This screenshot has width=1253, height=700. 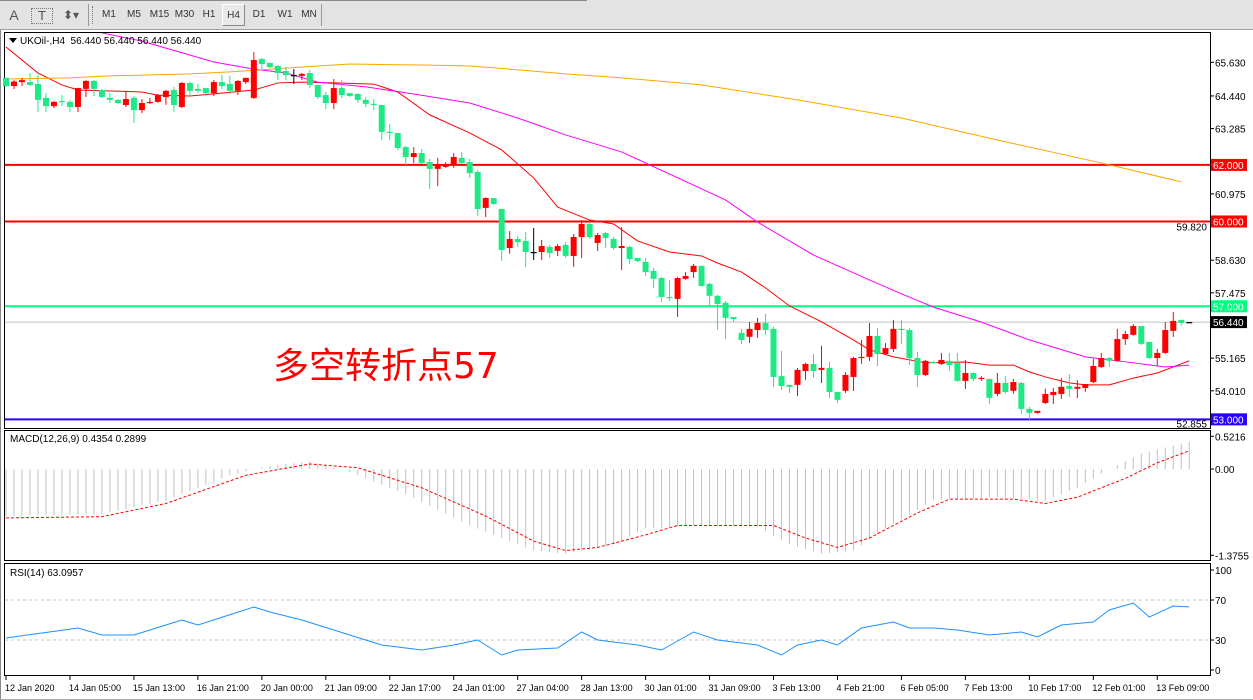 What do you see at coordinates (924, 688) in the screenshot?
I see `time-tick-label: 6 Feb 05:00` at bounding box center [924, 688].